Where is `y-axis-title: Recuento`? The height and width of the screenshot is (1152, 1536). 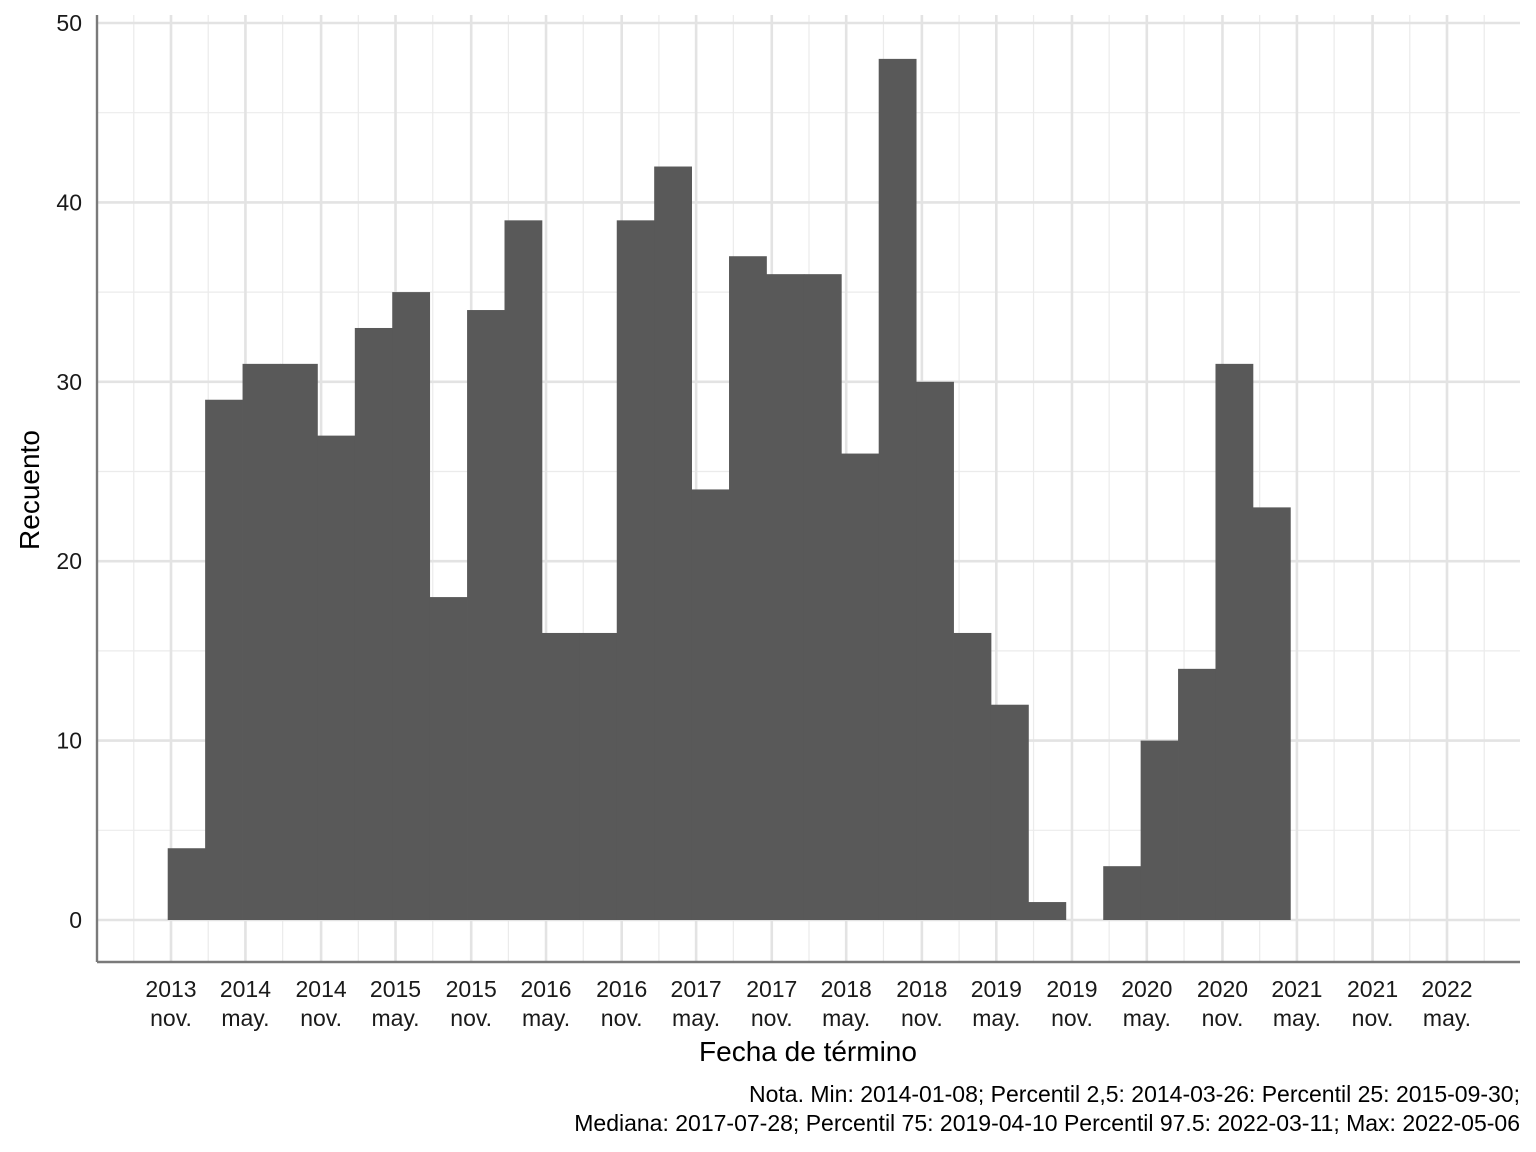
y-axis-title: Recuento is located at coordinates (29, 490).